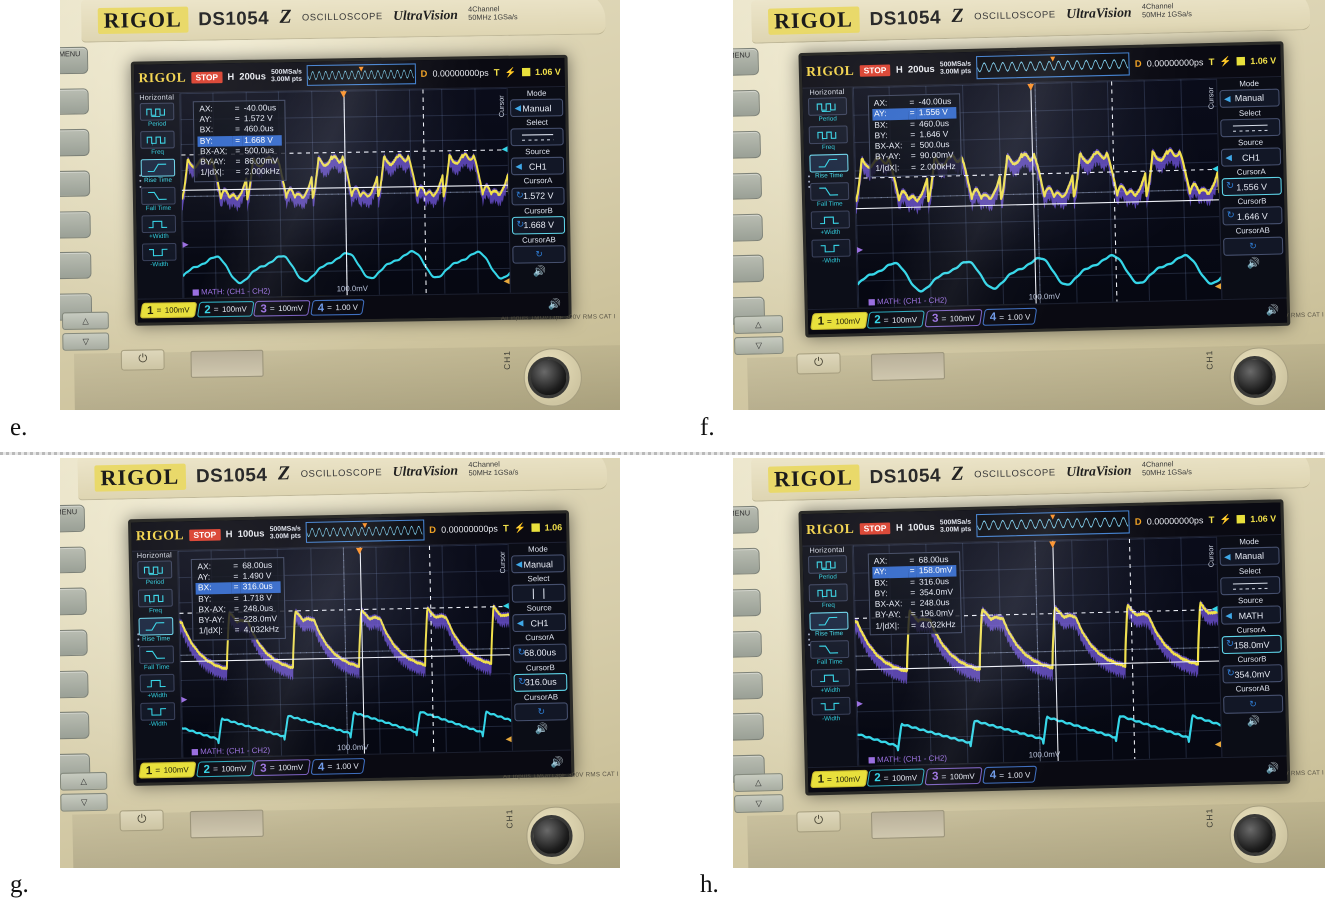 The width and height of the screenshot is (1325, 910). Describe the element at coordinates (540, 647) in the screenshot. I see `softkey-cursor-a: CursorA ↻ 68.00us` at that location.